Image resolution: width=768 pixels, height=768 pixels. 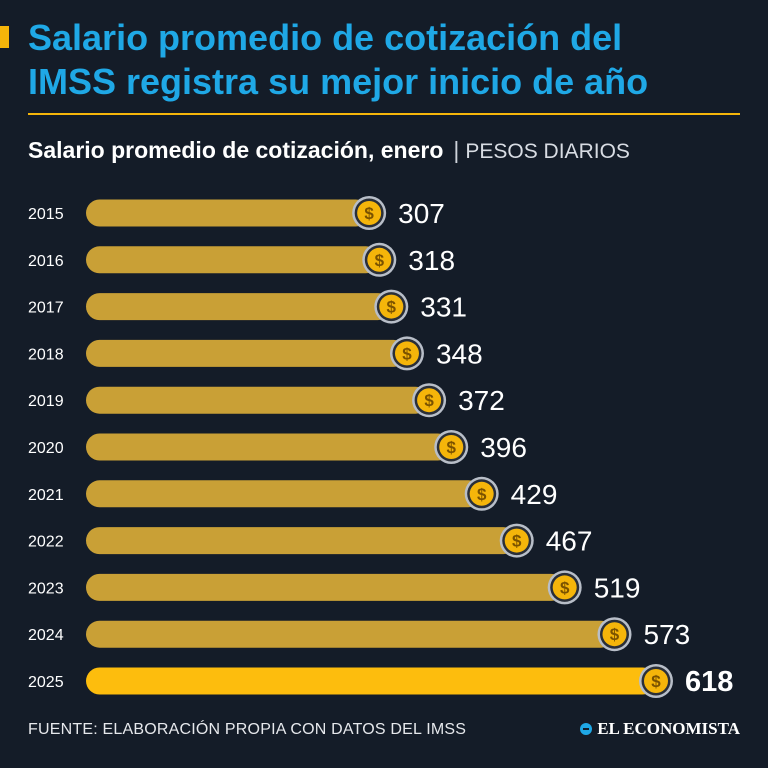 What do you see at coordinates (586, 729) in the screenshot?
I see `brand-logo-icon` at bounding box center [586, 729].